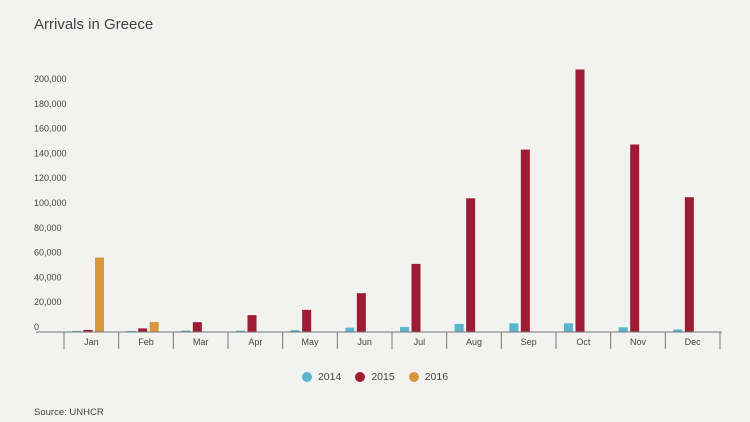 This screenshot has height=422, width=750. I want to click on y-tick-label: 100,000, so click(50, 203).